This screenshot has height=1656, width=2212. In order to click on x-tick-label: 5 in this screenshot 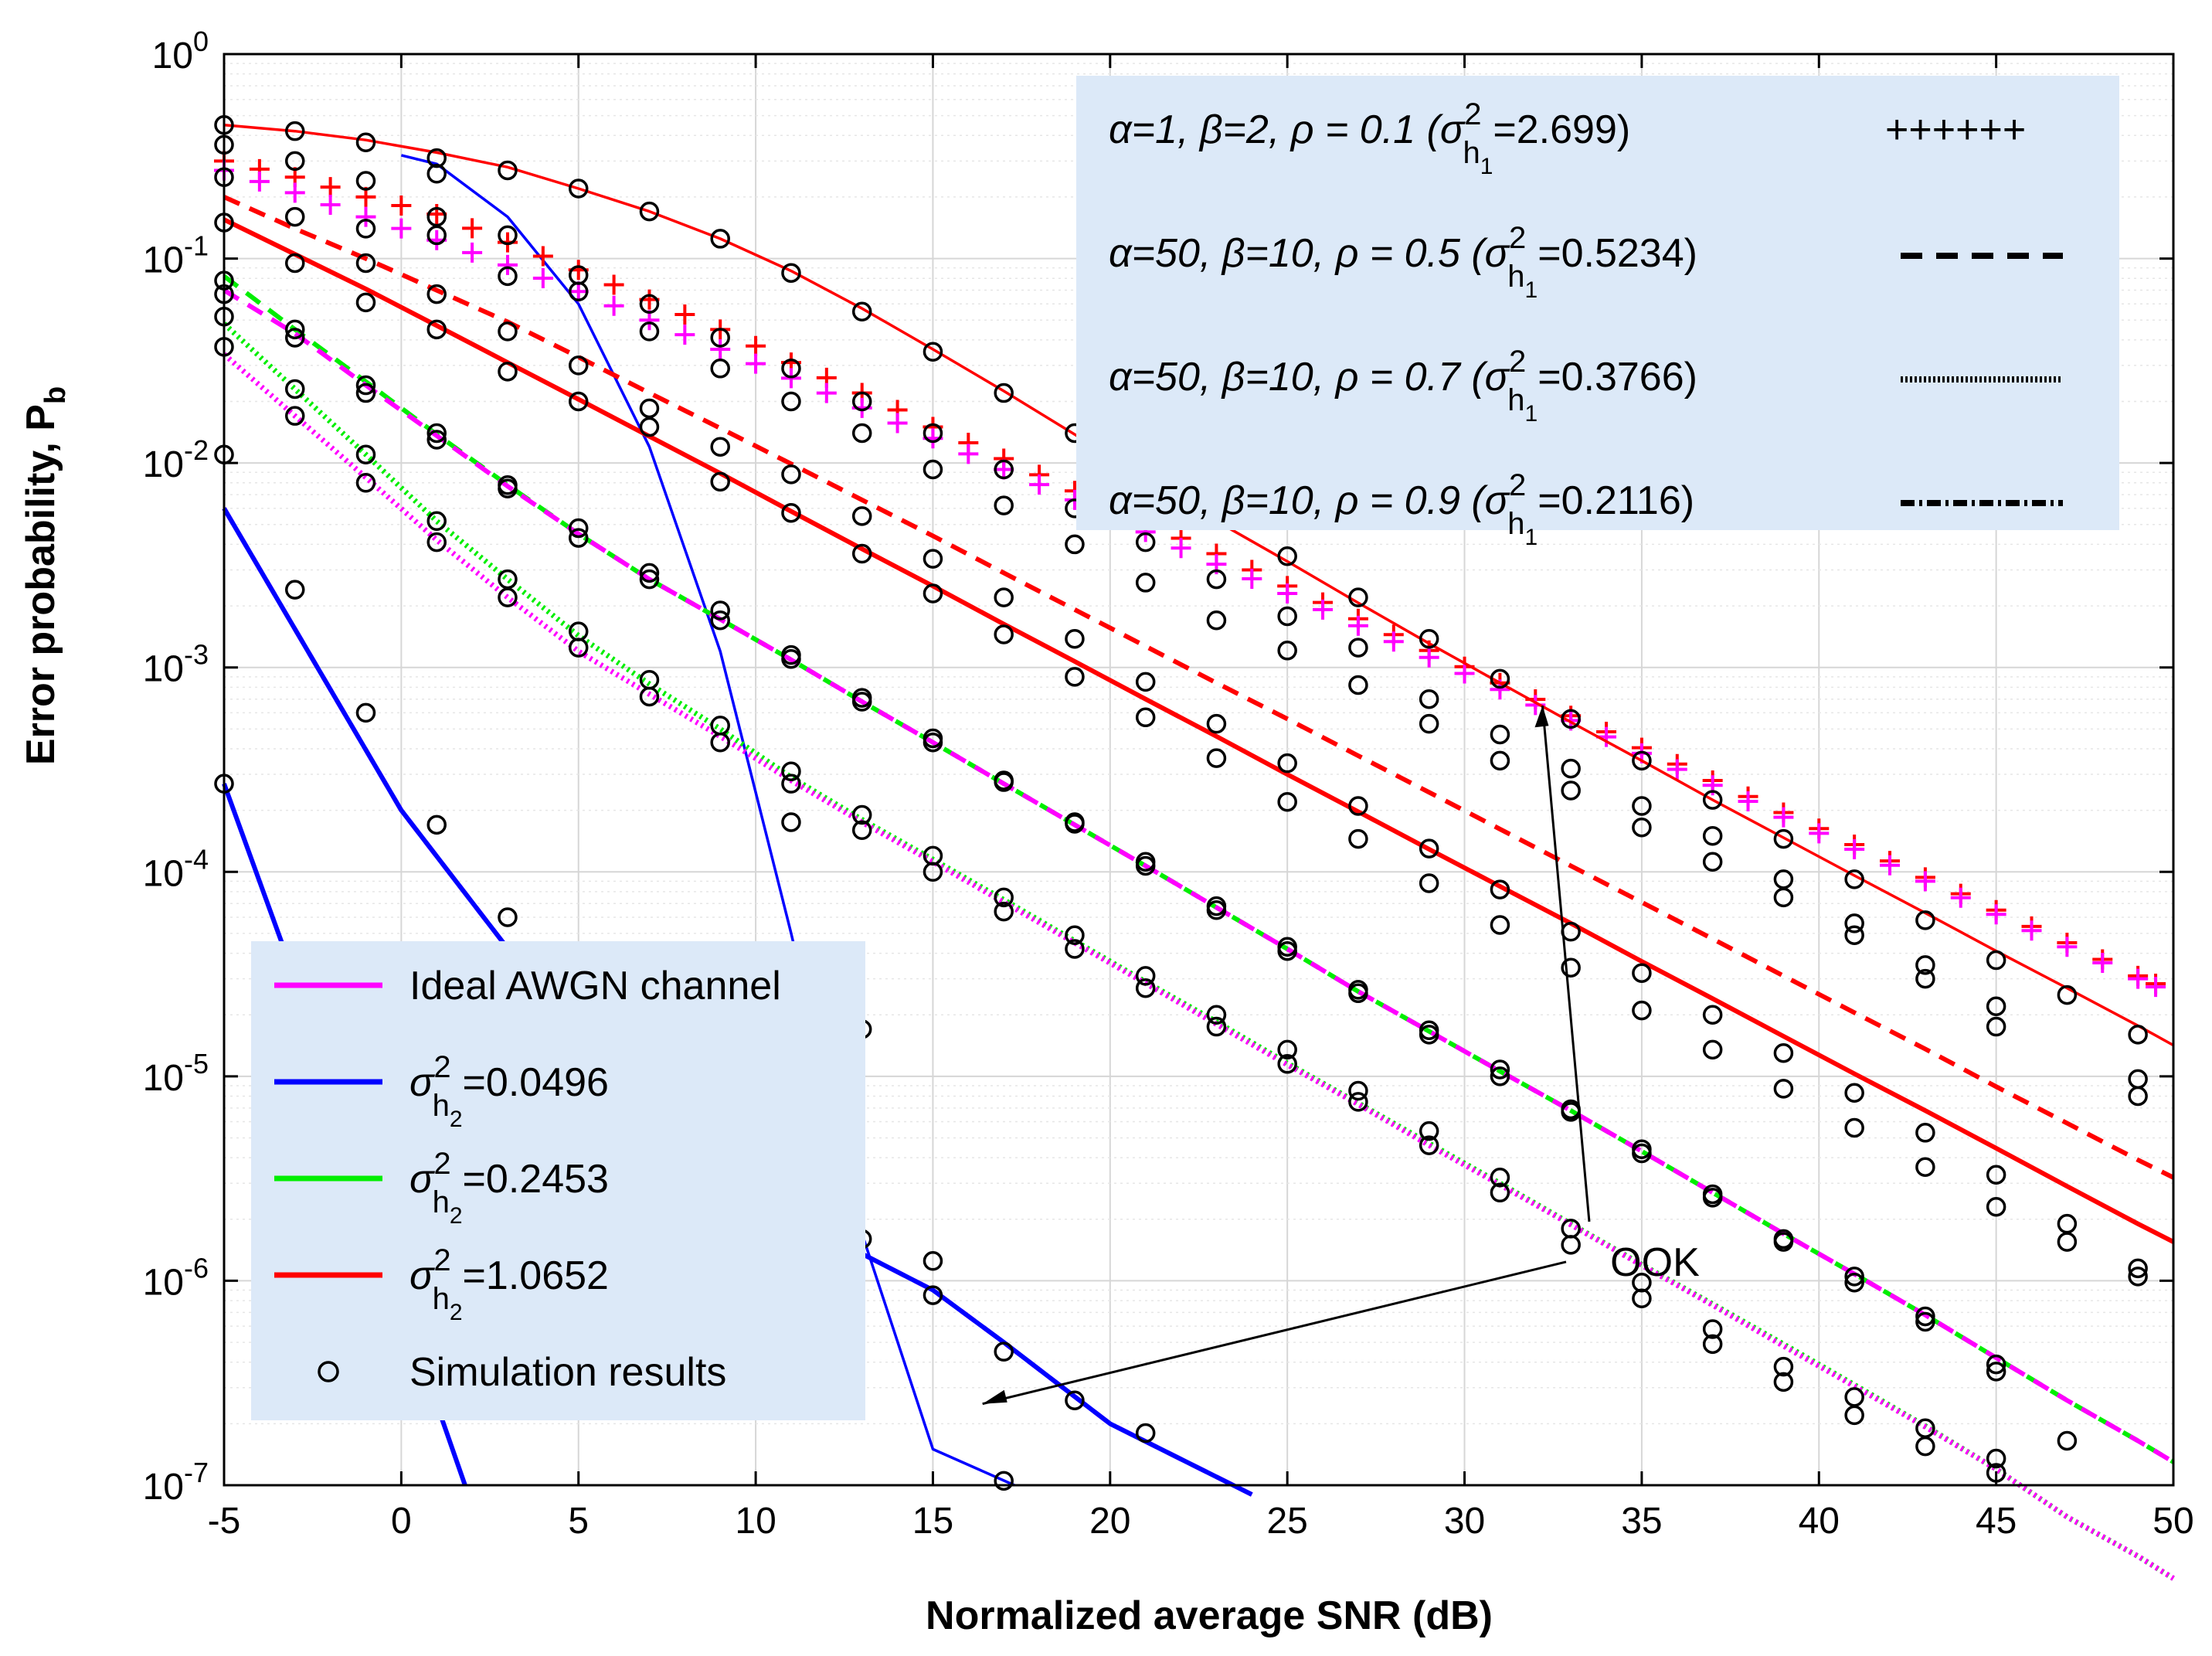, I will do `click(578, 1522)`.